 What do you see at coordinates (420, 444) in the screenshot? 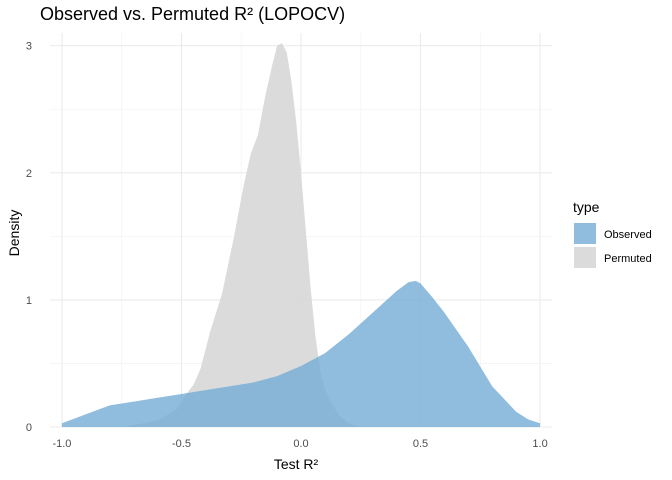
I see `x-tick-label: 0.5` at bounding box center [420, 444].